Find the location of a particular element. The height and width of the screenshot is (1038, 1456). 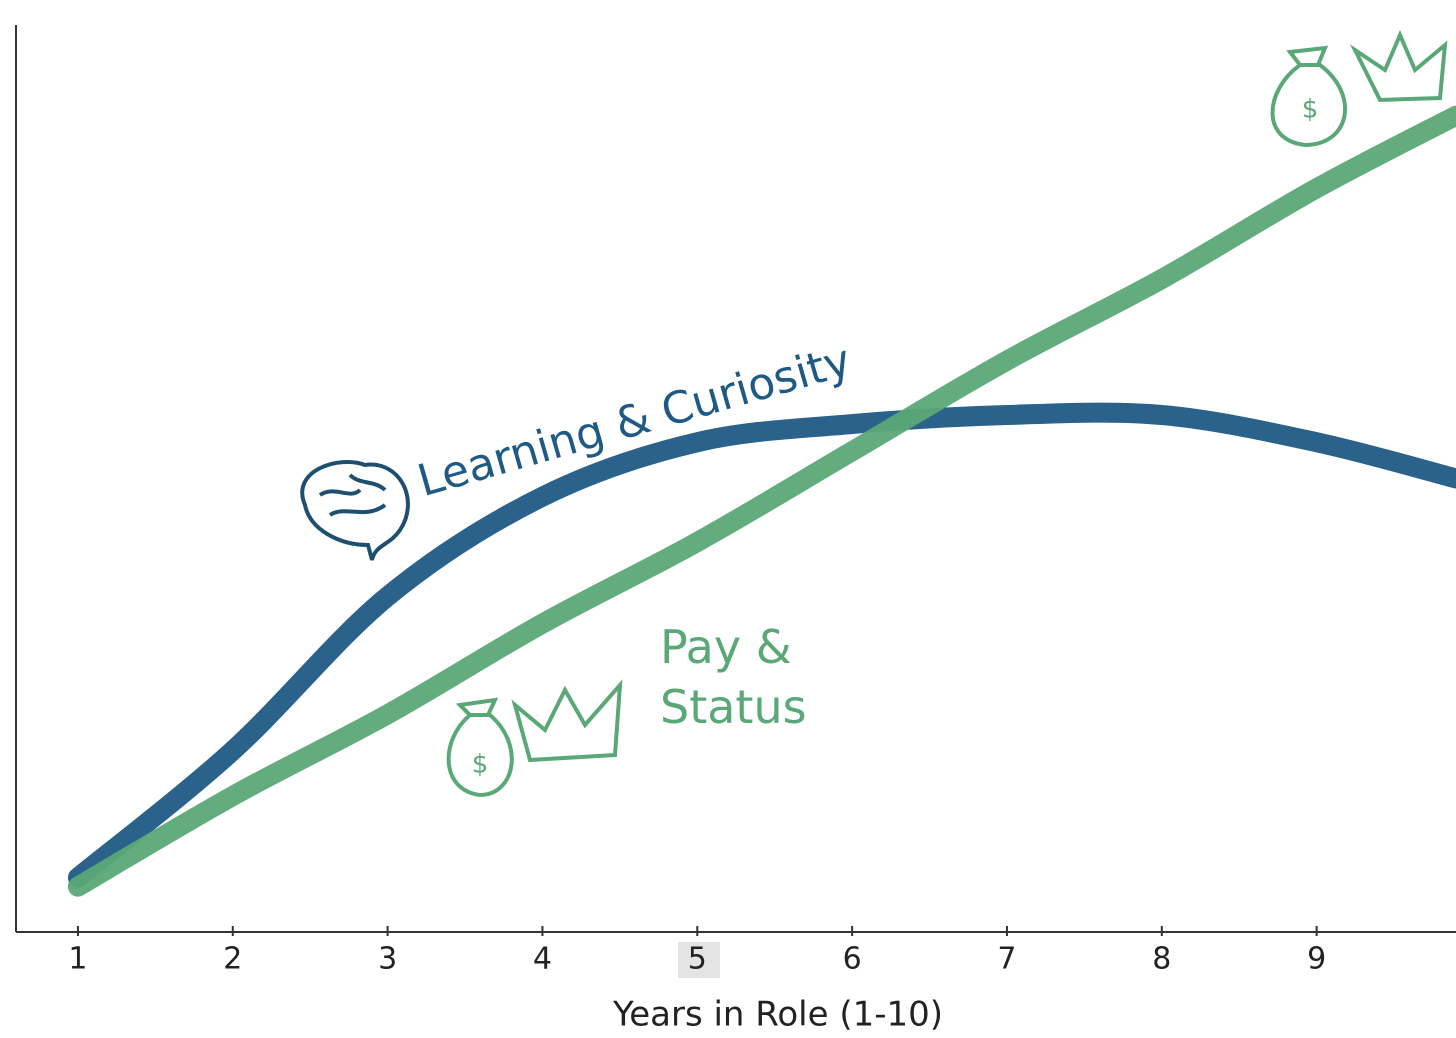

x-tick-label: 9 is located at coordinates (1316, 959).